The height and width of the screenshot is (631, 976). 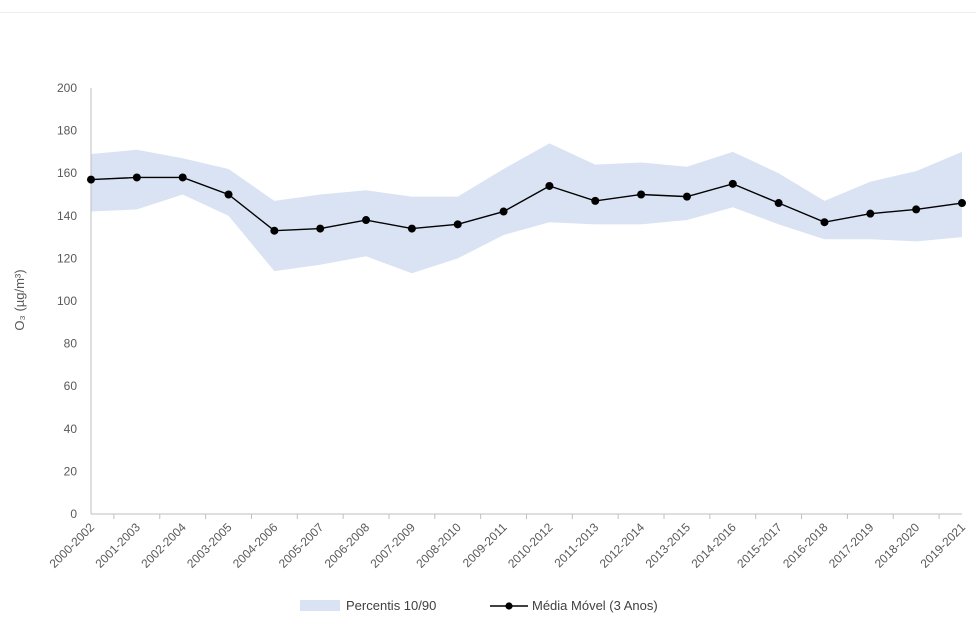 What do you see at coordinates (67, 216) in the screenshot?
I see `y-tick-label: 140` at bounding box center [67, 216].